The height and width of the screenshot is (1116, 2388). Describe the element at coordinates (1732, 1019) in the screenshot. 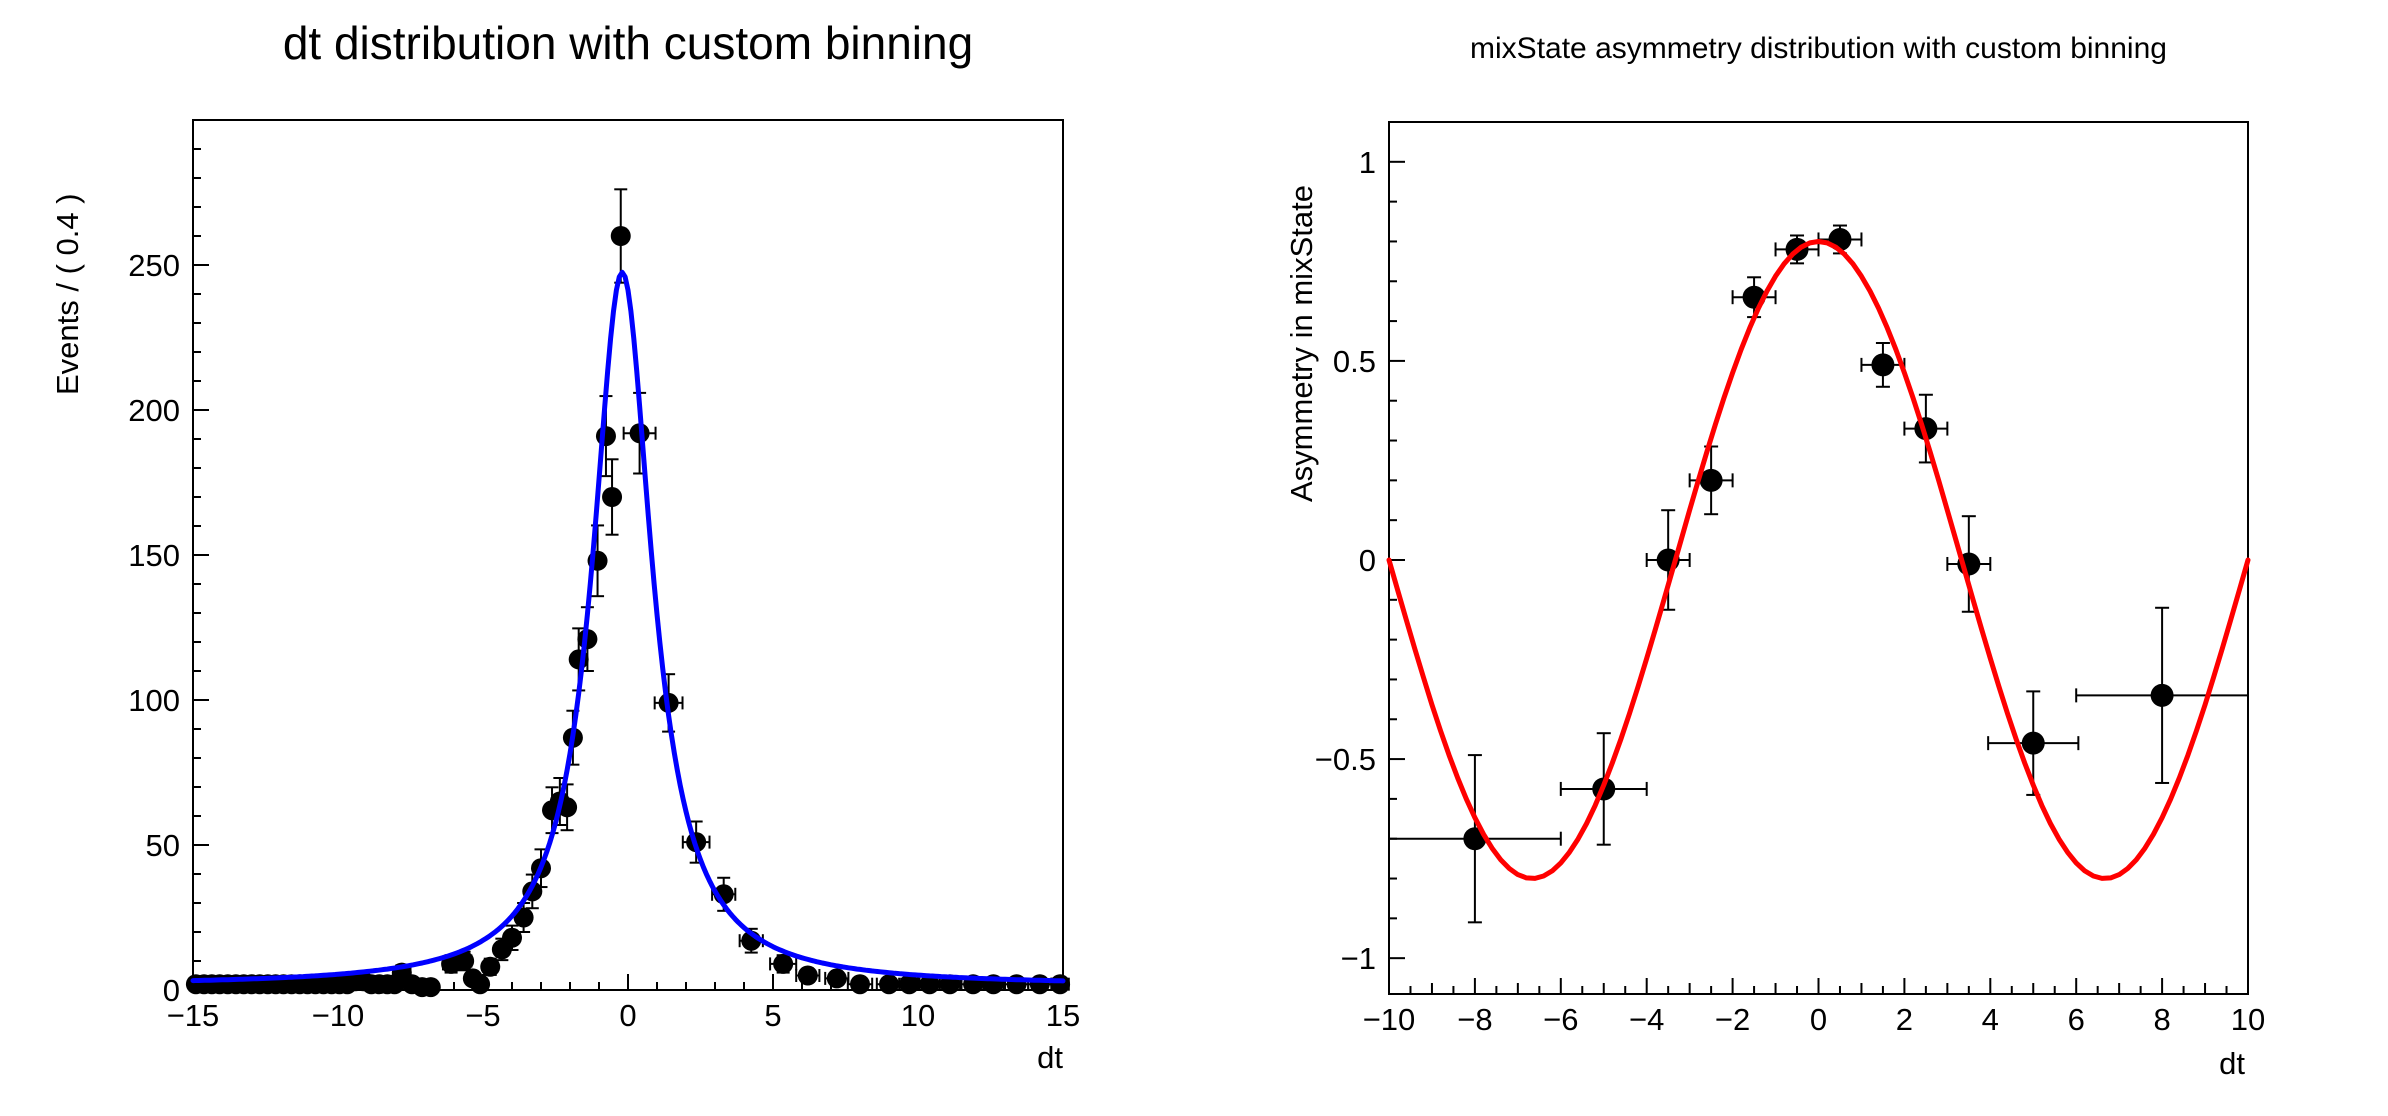

I see `x-tick-label: −2` at that location.